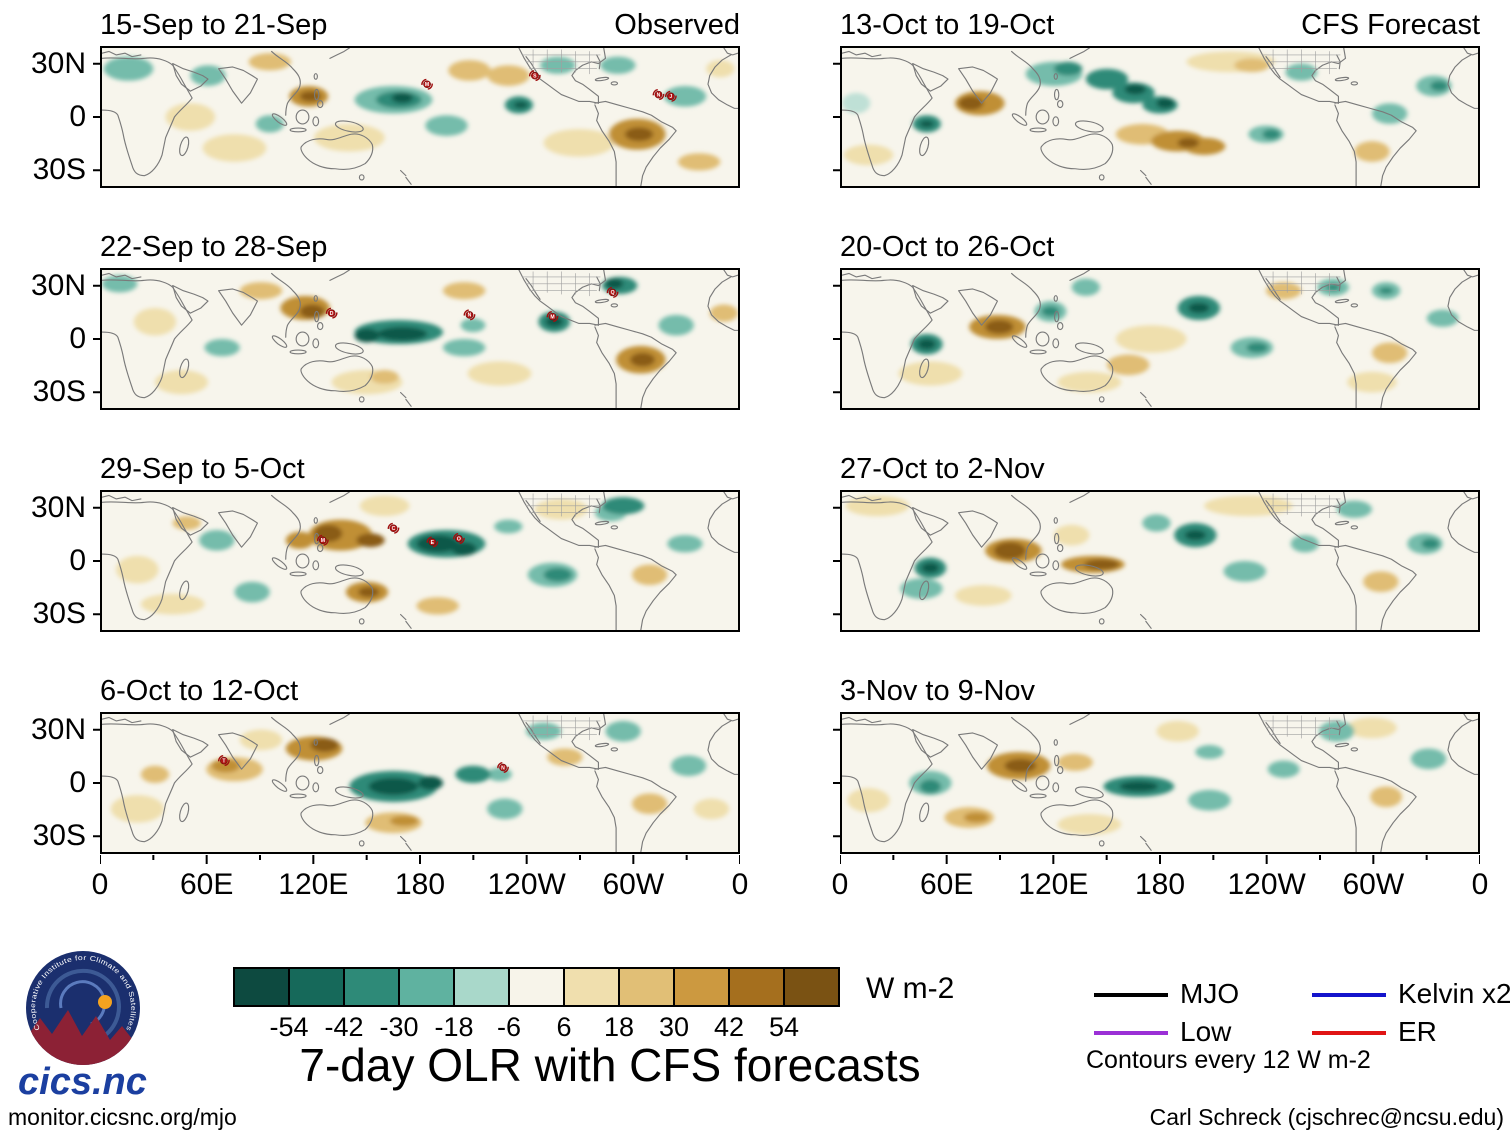  I want to click on storm-marker: O, so click(459, 539).